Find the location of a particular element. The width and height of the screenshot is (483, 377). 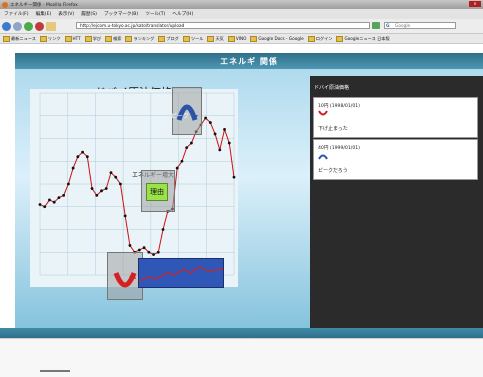

bookmark-item: Googleニュース 日本版 is located at coordinates (363, 38).